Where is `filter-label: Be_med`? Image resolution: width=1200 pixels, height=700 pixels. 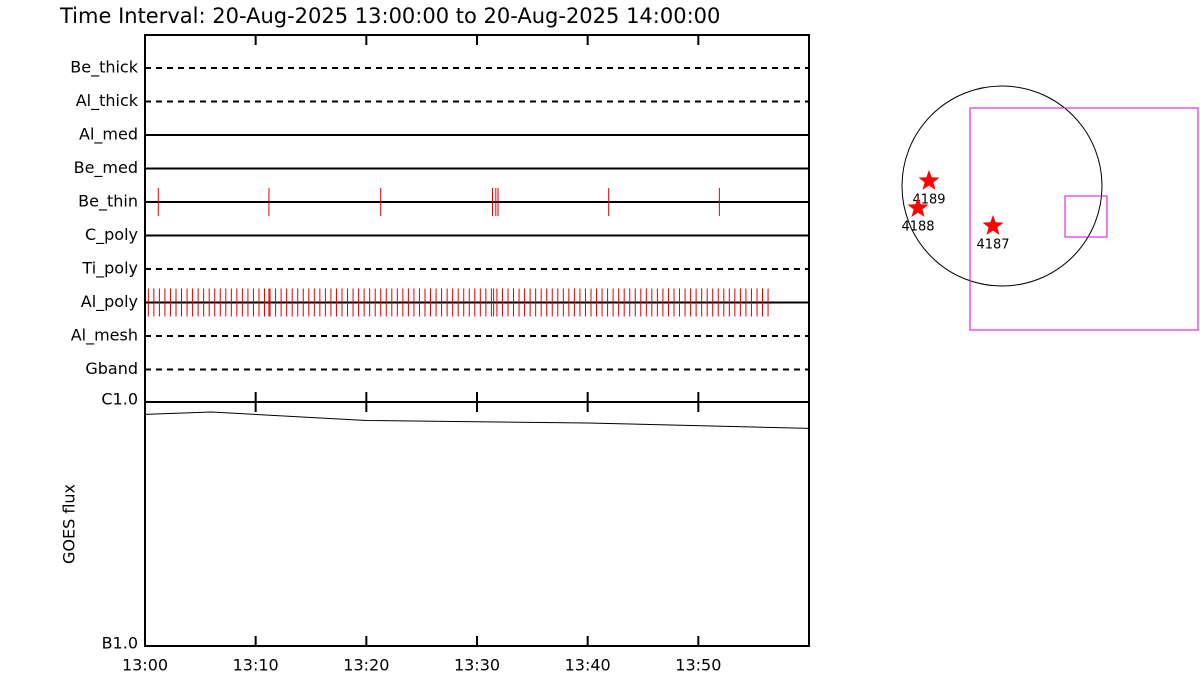 filter-label: Be_med is located at coordinates (106, 168).